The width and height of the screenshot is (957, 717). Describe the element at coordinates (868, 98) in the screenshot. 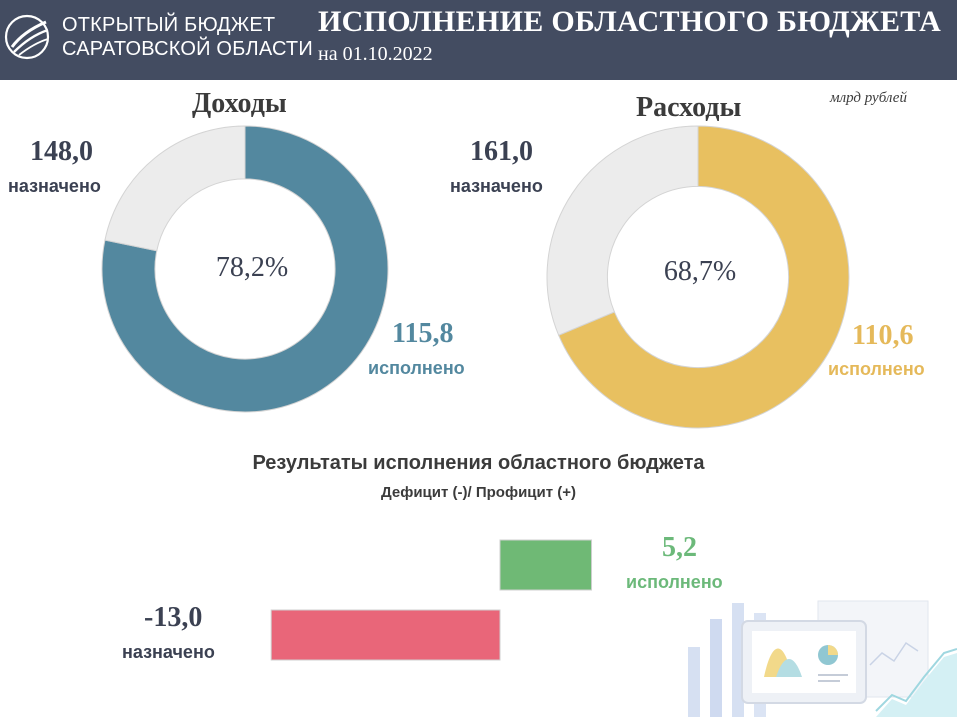

I see `units-label: млрд рублей` at that location.